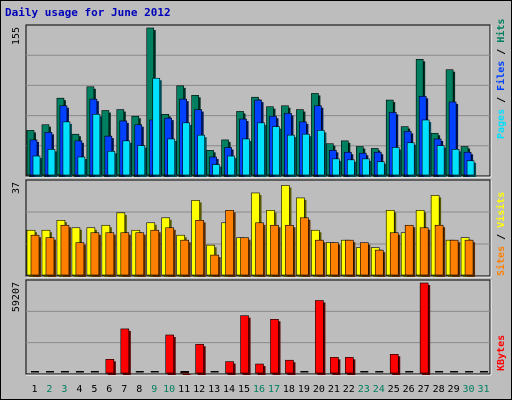 Image resolution: width=512 pixels, height=400 pixels. I want to click on x-tick-label-3: 3, so click(64, 389).